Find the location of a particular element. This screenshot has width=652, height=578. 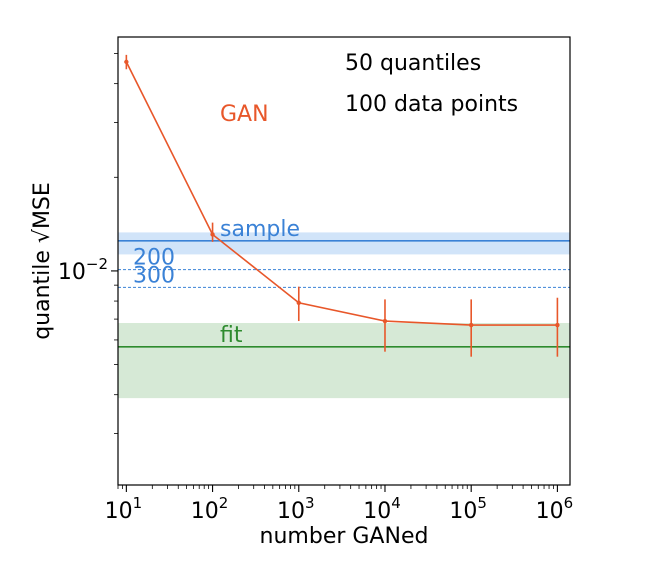

y-tick-label: 10−2 is located at coordinates (83, 270).